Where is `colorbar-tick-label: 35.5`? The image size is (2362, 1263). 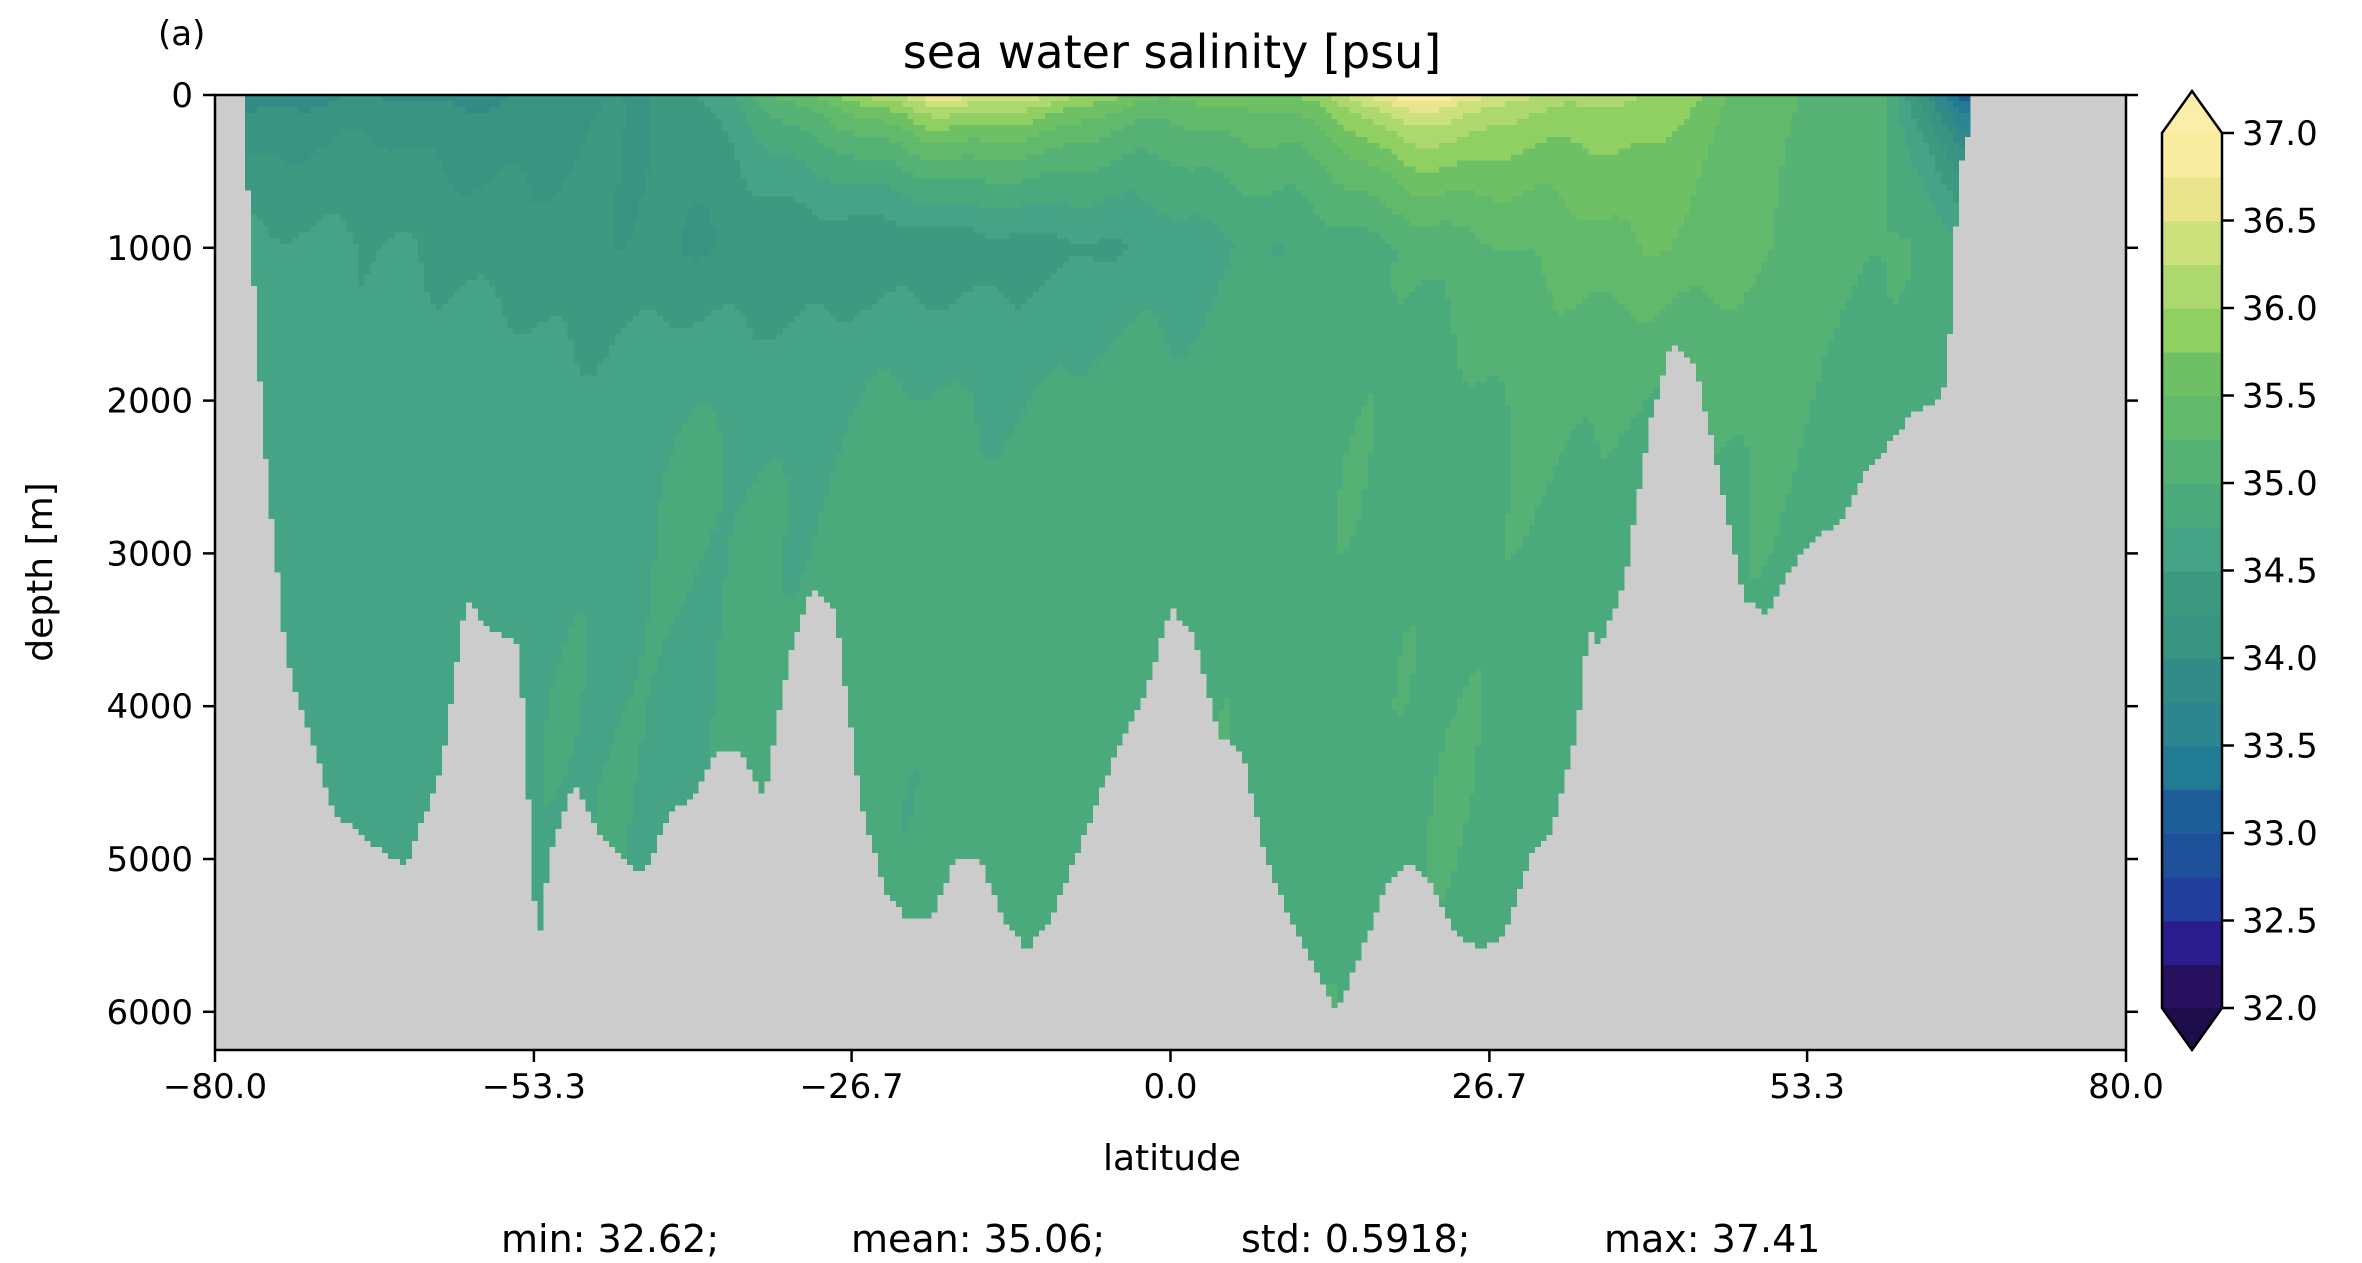 colorbar-tick-label: 35.5 is located at coordinates (2280, 397).